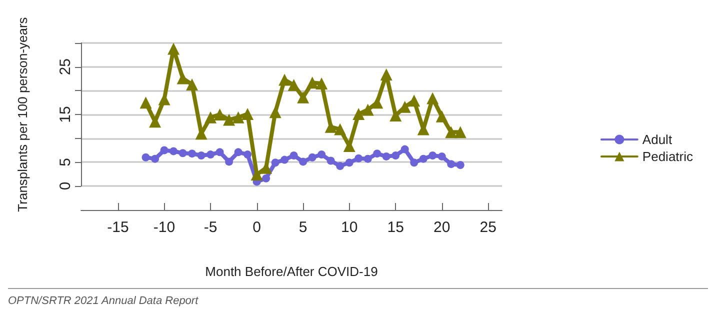 Image resolution: width=716 pixels, height=322 pixels. I want to click on y-tick-label: 5, so click(65, 162).